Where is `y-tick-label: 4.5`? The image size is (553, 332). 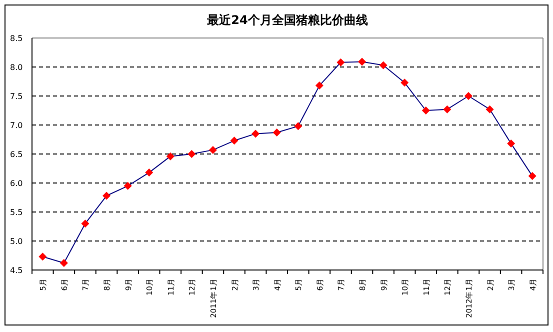
y-tick-label: 4.5 is located at coordinates (16, 270).